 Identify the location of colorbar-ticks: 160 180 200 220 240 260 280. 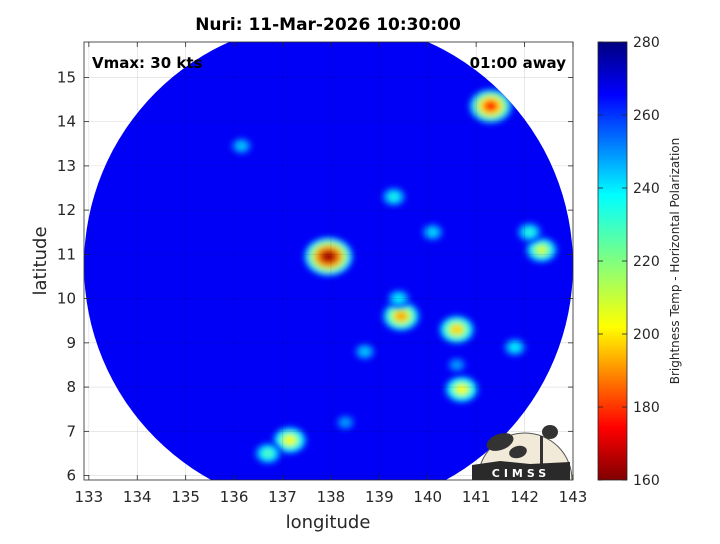
(629, 262).